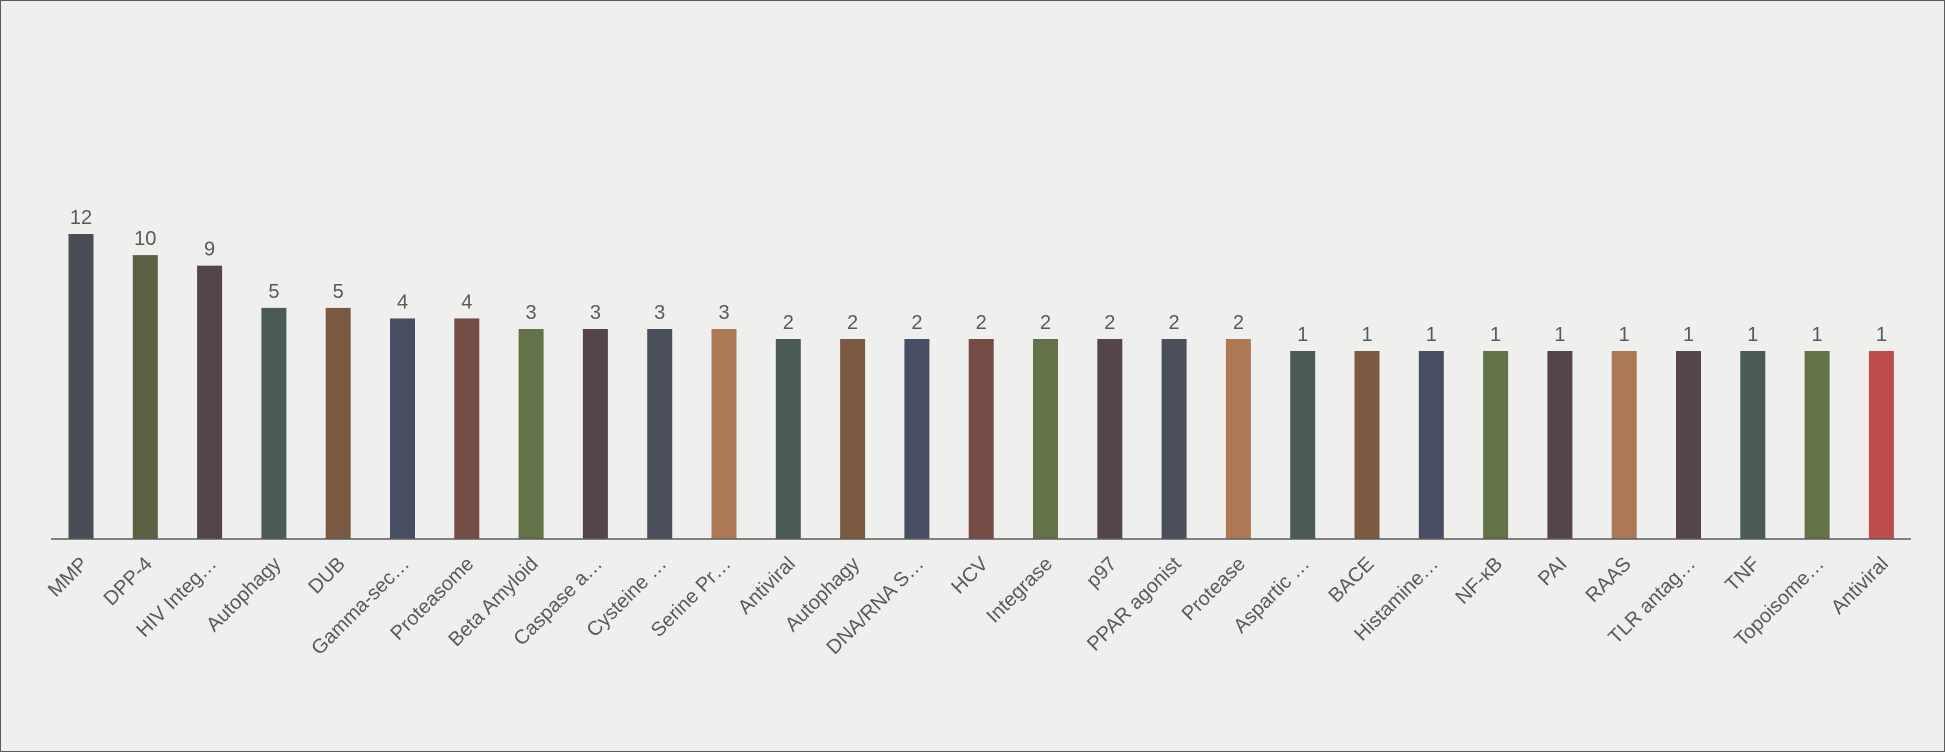  What do you see at coordinates (68, 577) in the screenshot?
I see `x-tick-label: MMP` at bounding box center [68, 577].